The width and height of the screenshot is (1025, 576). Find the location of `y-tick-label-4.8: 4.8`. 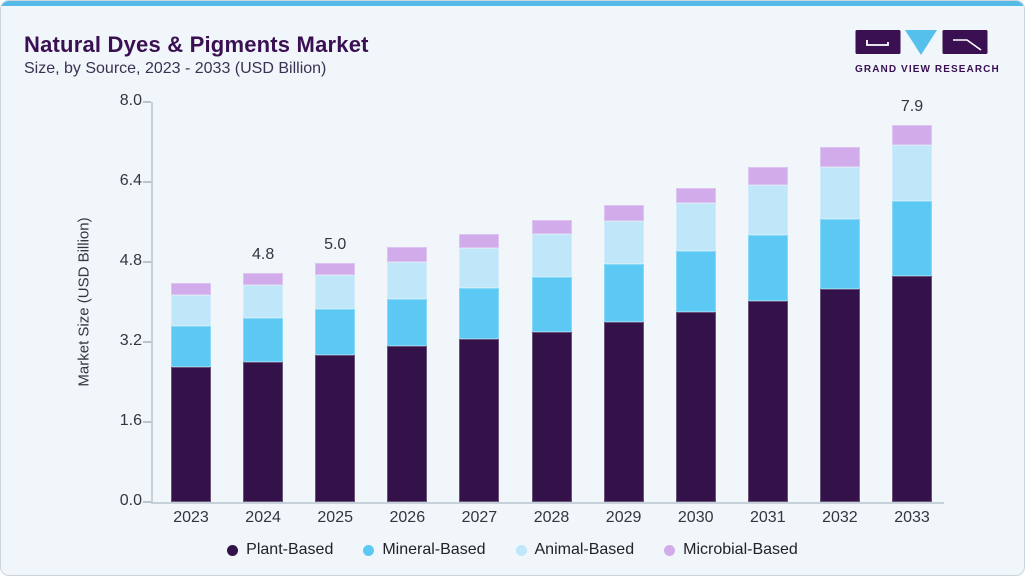

y-tick-label-4.8: 4.8 is located at coordinates (130, 260).